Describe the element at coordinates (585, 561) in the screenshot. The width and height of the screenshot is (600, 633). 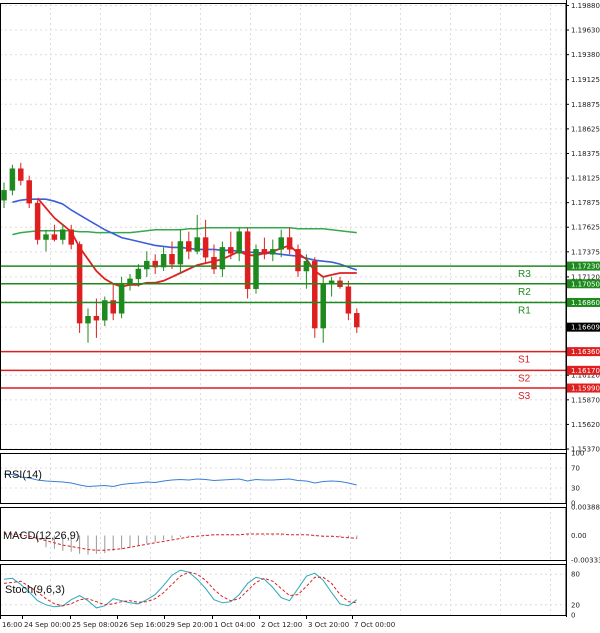
I see `macd-tick-label: -0.003335` at that location.